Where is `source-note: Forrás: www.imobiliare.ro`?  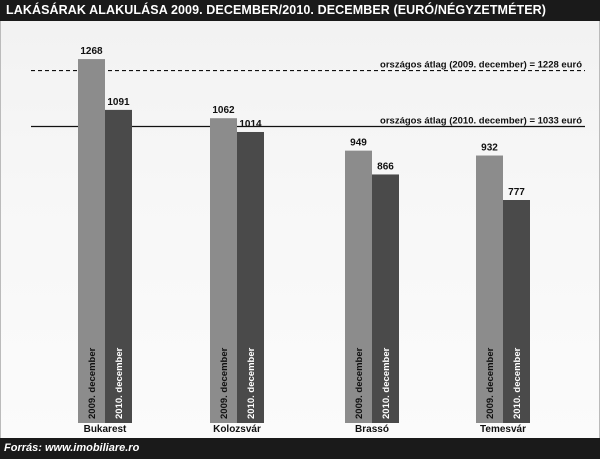
source-note: Forrás: www.imobiliare.ro is located at coordinates (300, 448).